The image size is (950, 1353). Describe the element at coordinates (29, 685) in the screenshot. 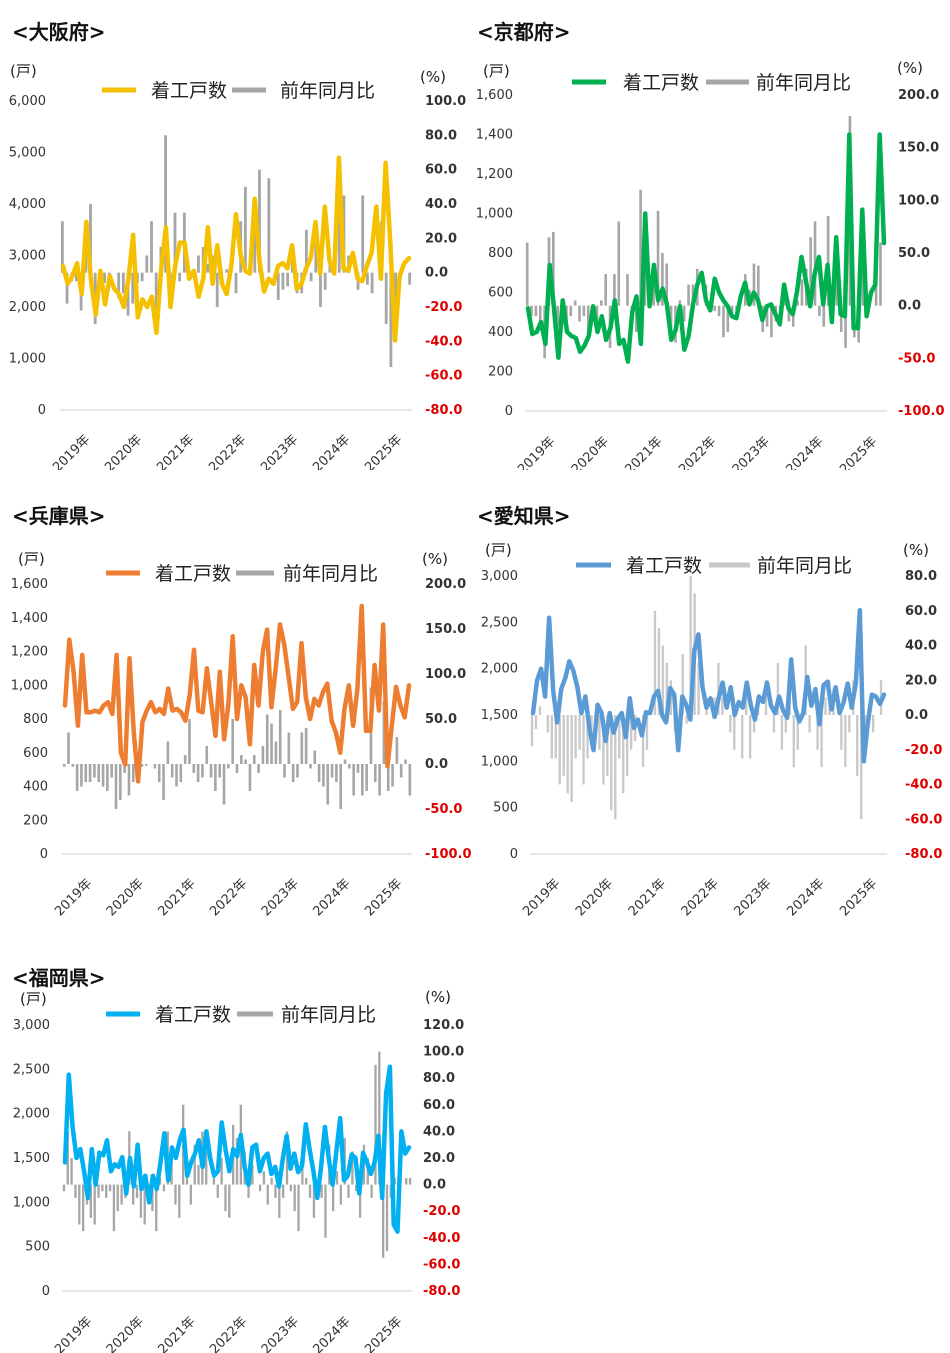

I see `left-tick-label: 1,000` at that location.